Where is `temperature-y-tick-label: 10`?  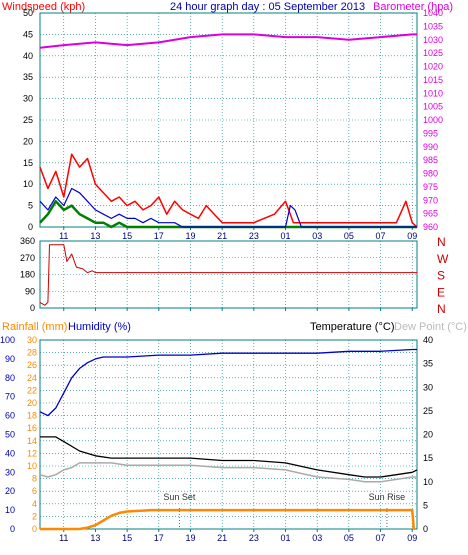 temperature-y-tick-label: 10 is located at coordinates (428, 482).